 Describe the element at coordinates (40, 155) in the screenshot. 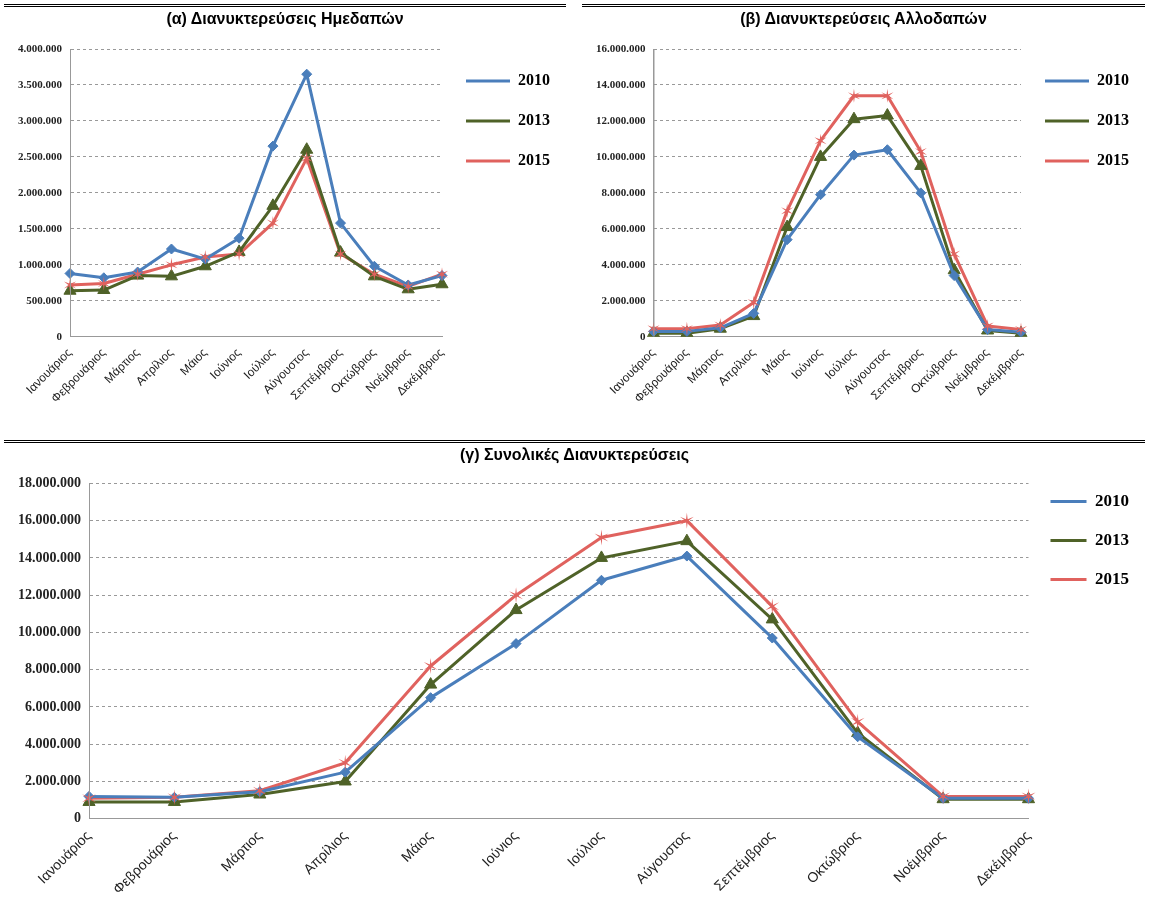

I see `y-tick-label: 2.500.000` at that location.